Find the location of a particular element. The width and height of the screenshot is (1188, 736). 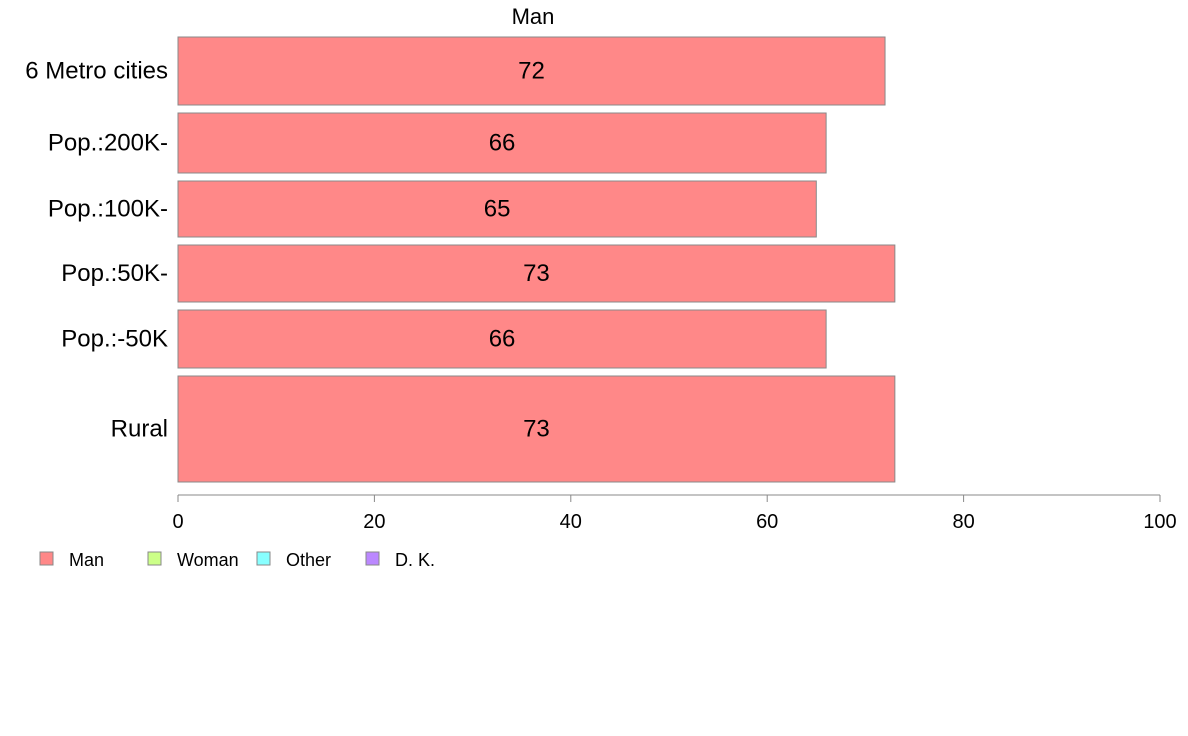

legend-label: Other is located at coordinates (308, 560).